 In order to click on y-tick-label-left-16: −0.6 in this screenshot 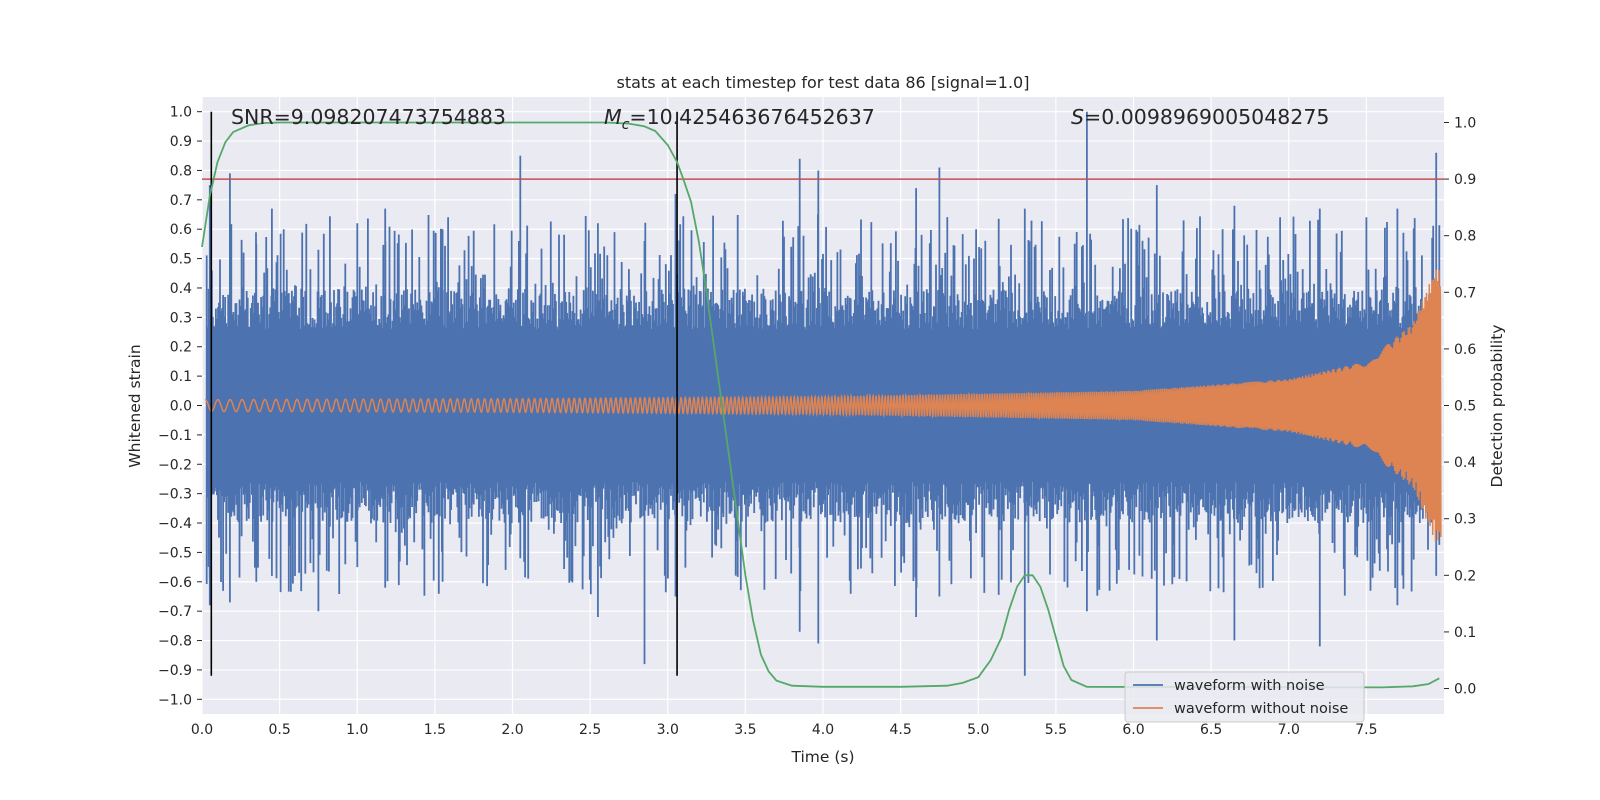, I will do `click(175, 583)`.